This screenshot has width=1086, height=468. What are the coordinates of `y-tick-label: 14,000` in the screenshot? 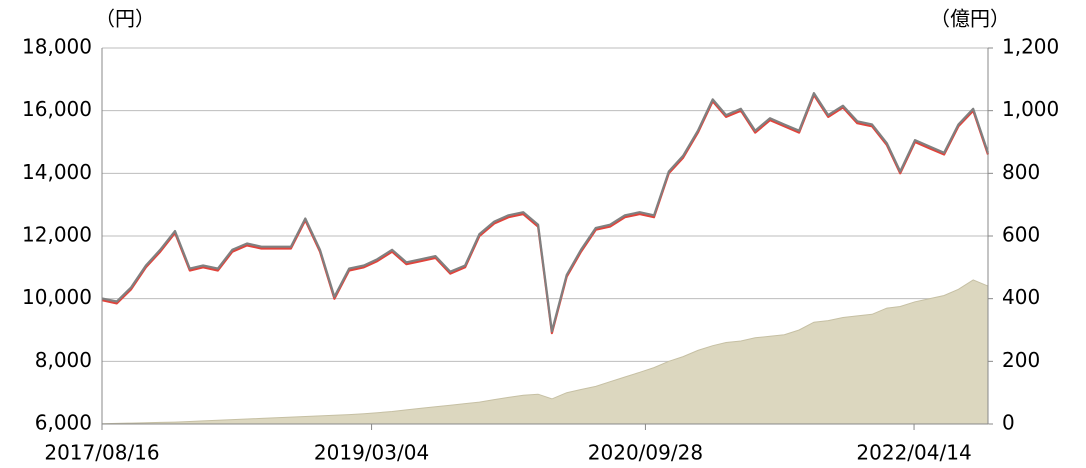 It's located at (57, 172).